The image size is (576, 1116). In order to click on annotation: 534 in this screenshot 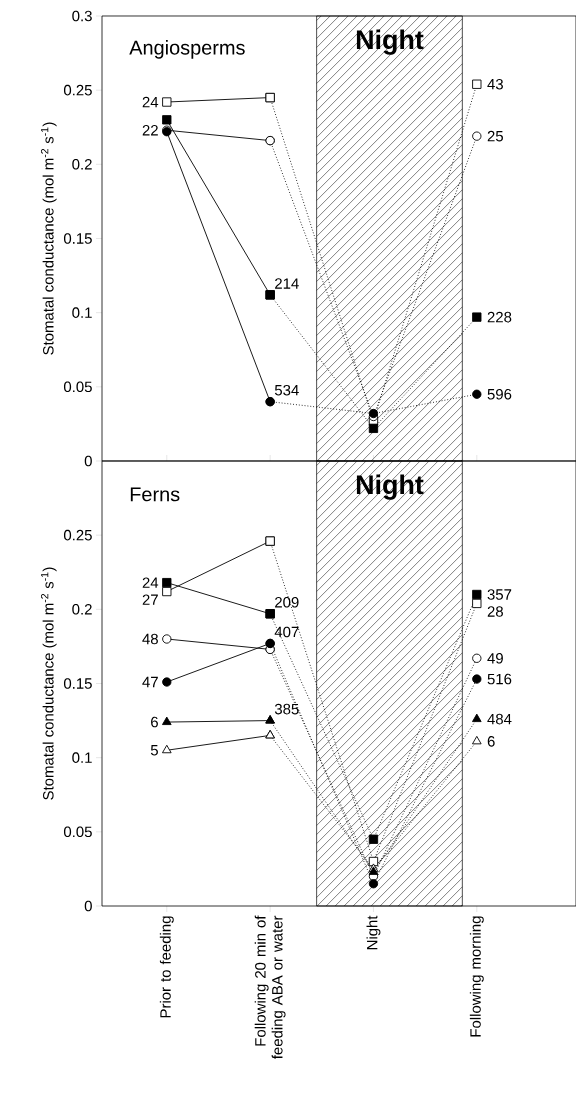, I will do `click(286, 390)`.